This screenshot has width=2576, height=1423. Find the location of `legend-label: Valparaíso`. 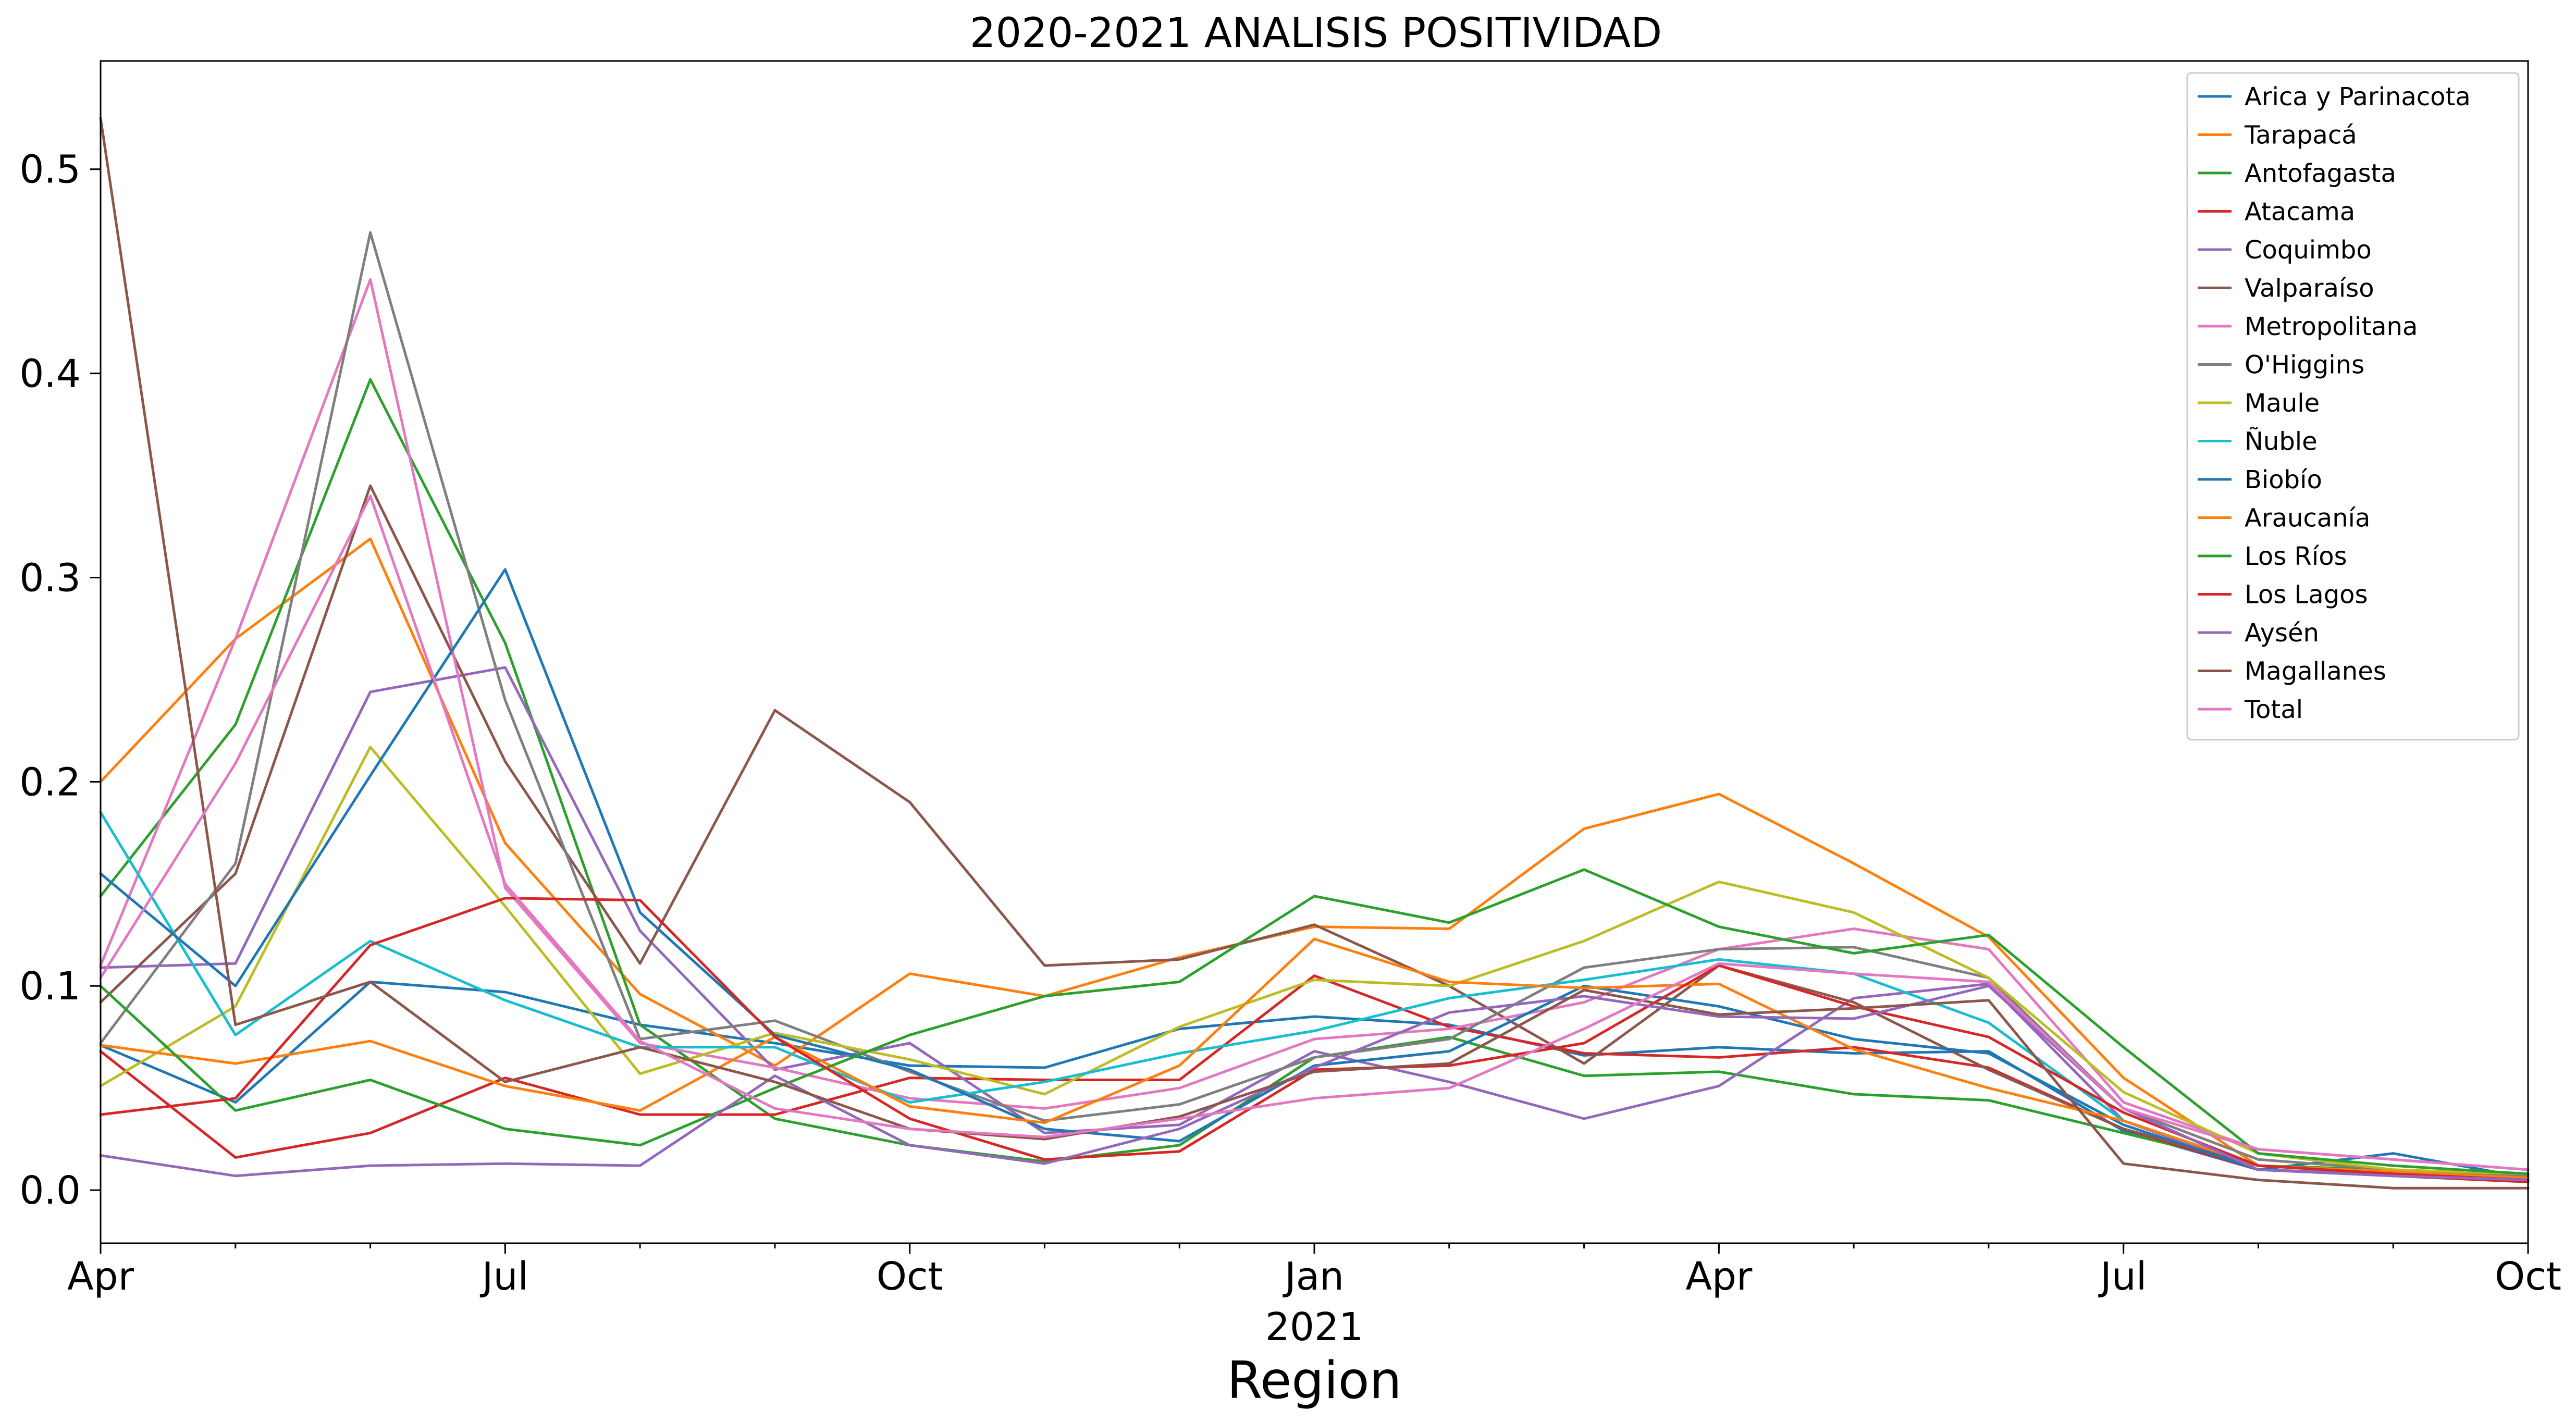

legend-label: Valparaíso is located at coordinates (2309, 288).